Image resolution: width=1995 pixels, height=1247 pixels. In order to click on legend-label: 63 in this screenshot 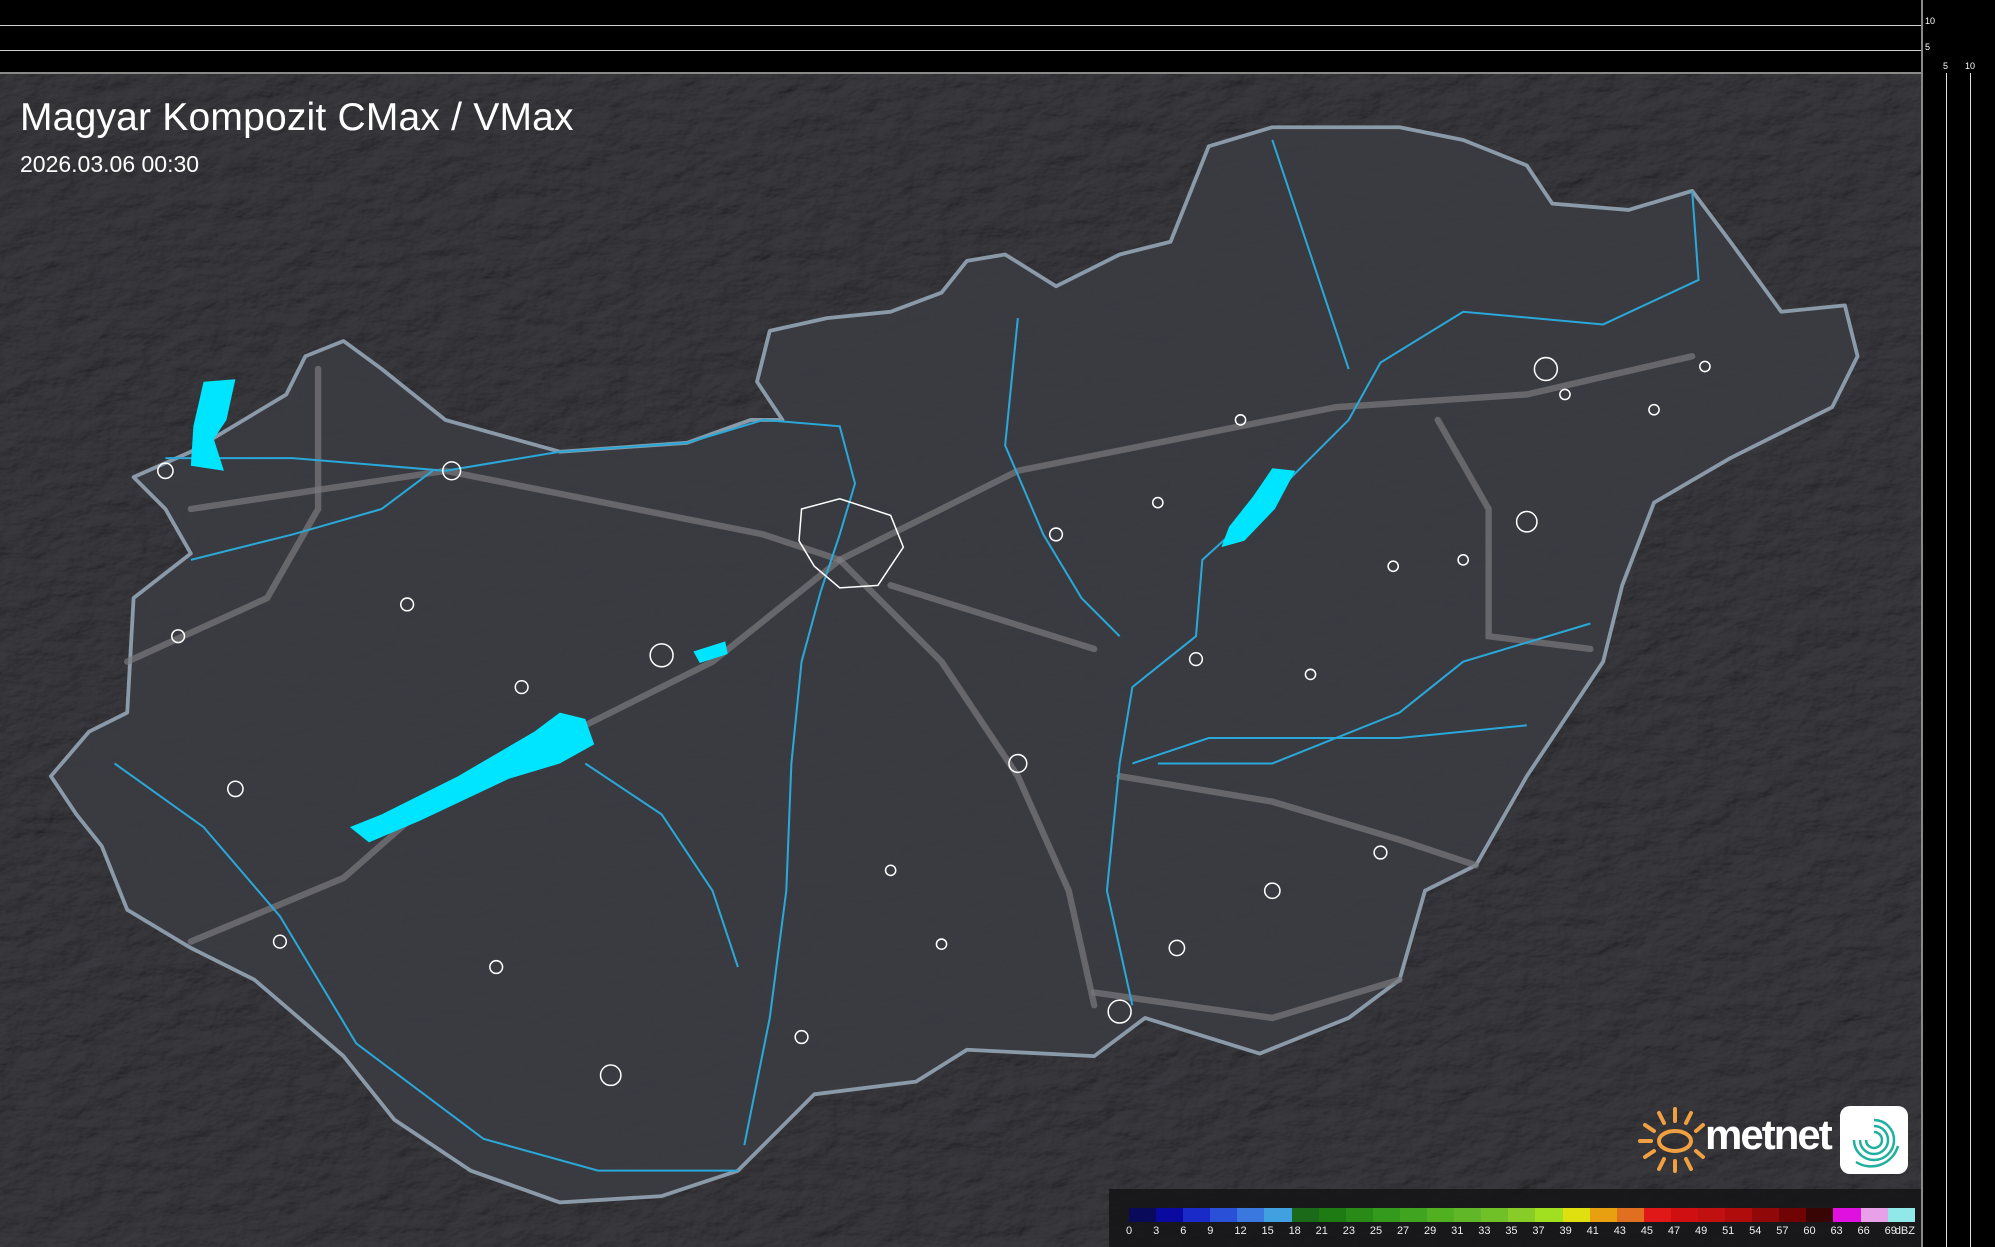, I will do `click(1836, 1231)`.